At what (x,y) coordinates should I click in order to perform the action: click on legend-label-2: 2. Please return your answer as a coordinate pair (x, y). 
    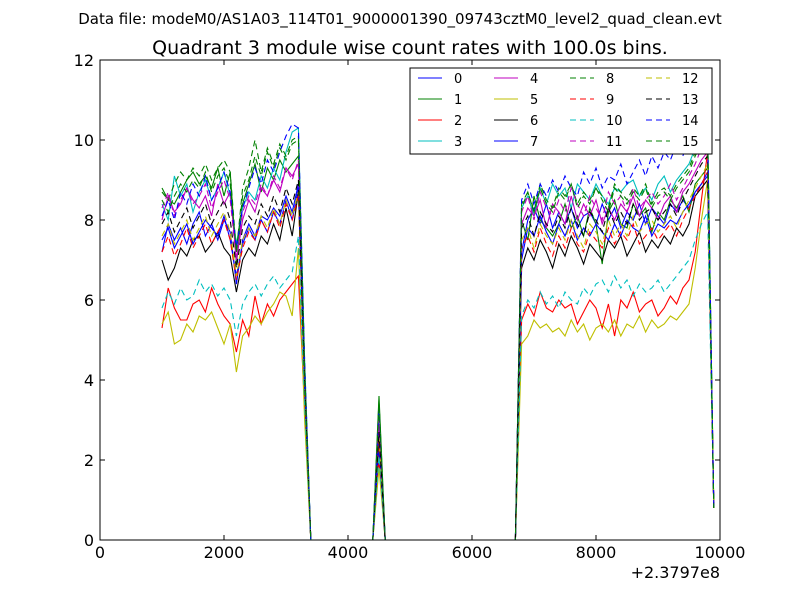
    Looking at the image, I should click on (458, 121).